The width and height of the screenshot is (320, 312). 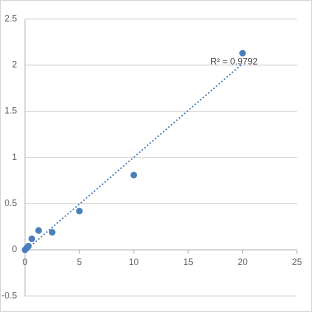 What do you see at coordinates (134, 262) in the screenshot?
I see `x-tick-label: 10` at bounding box center [134, 262].